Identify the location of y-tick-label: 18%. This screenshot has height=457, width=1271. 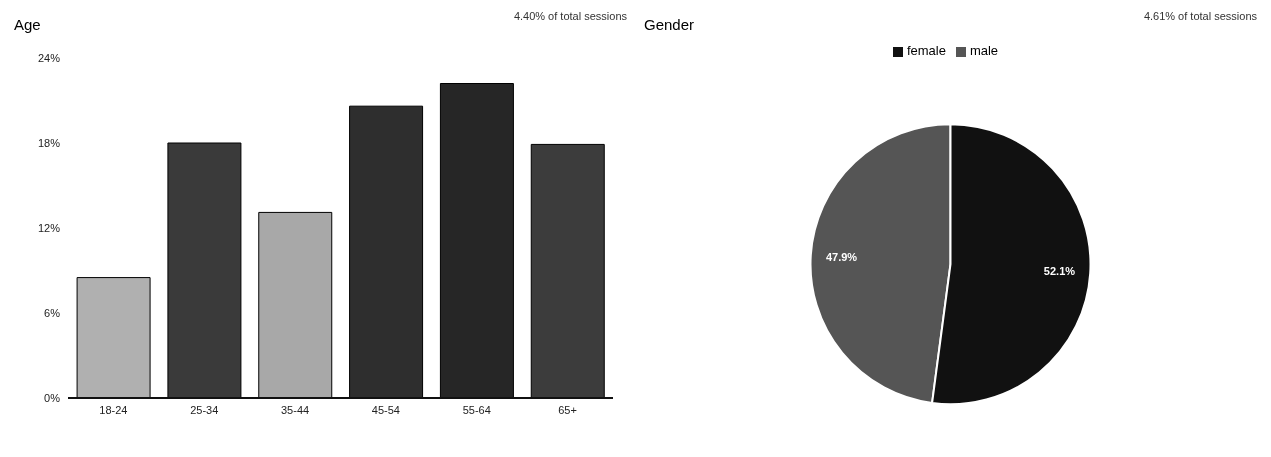
(49, 142).